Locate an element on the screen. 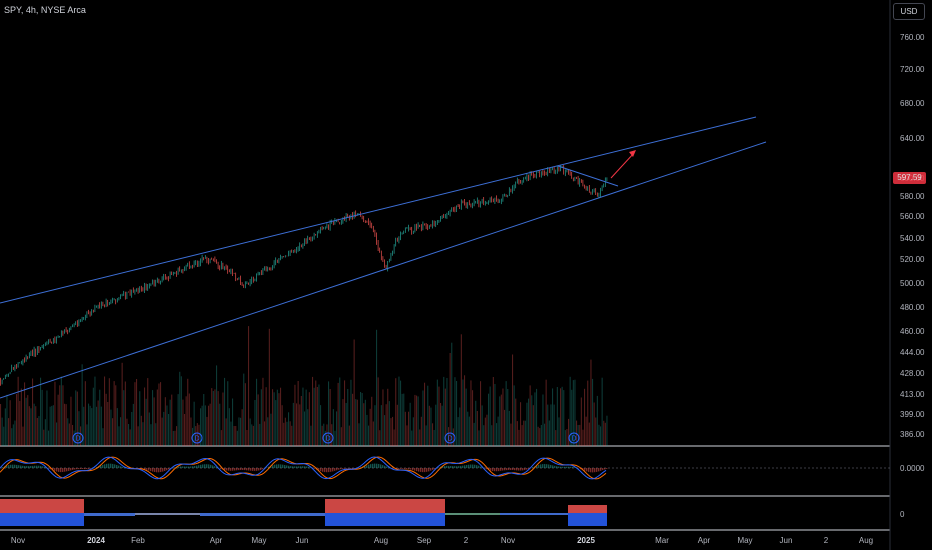 This screenshot has width=932, height=550. descending-trendline is located at coordinates (588, 176).